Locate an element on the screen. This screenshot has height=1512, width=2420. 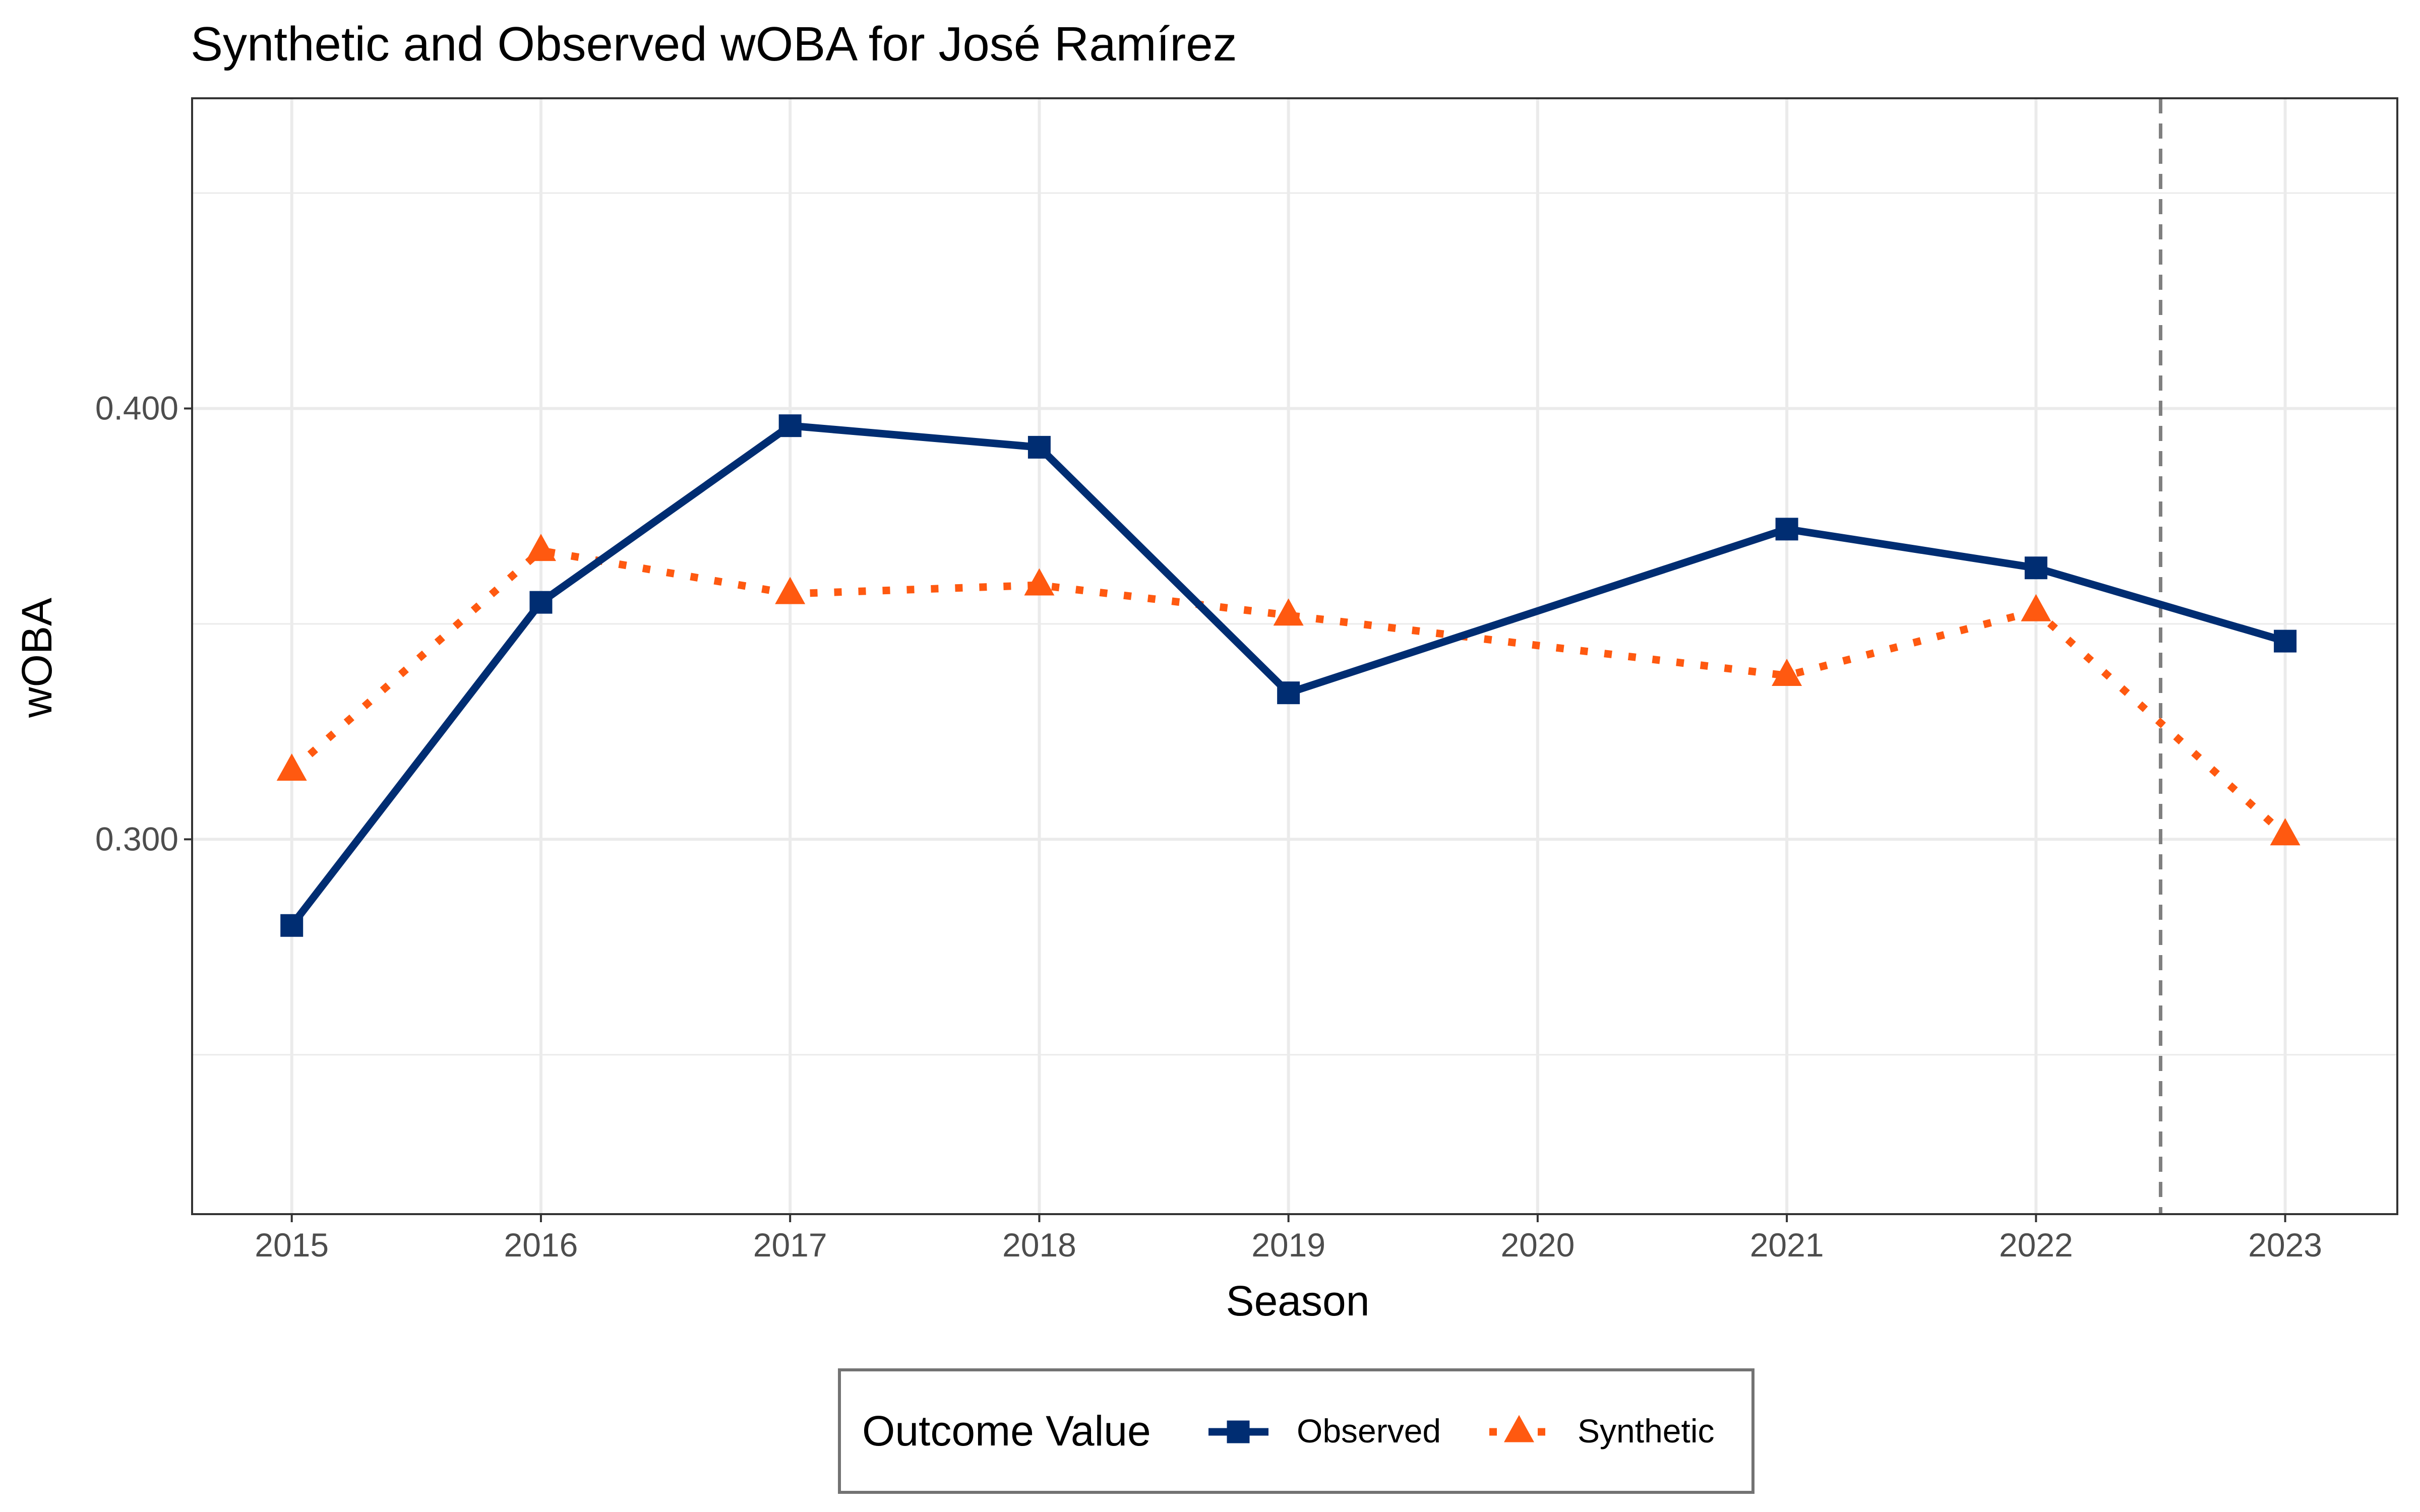
x-tick-label: 2018 is located at coordinates (1039, 1245).